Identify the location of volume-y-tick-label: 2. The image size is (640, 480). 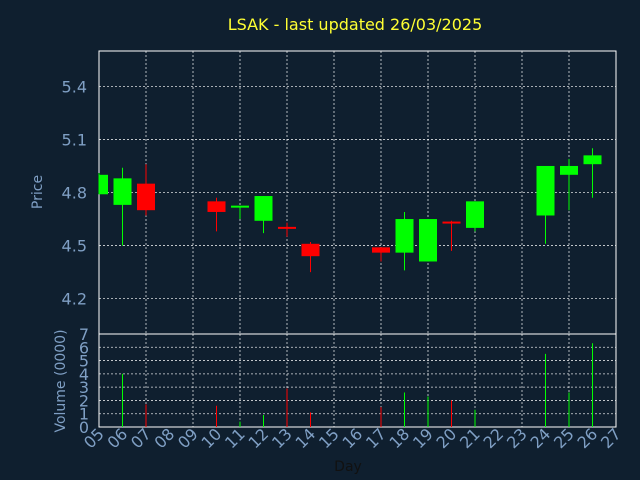
(84, 400).